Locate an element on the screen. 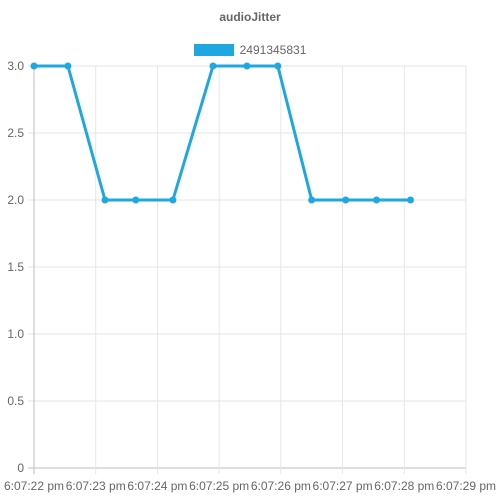  y-tick-label: 1.5 is located at coordinates (15, 267).